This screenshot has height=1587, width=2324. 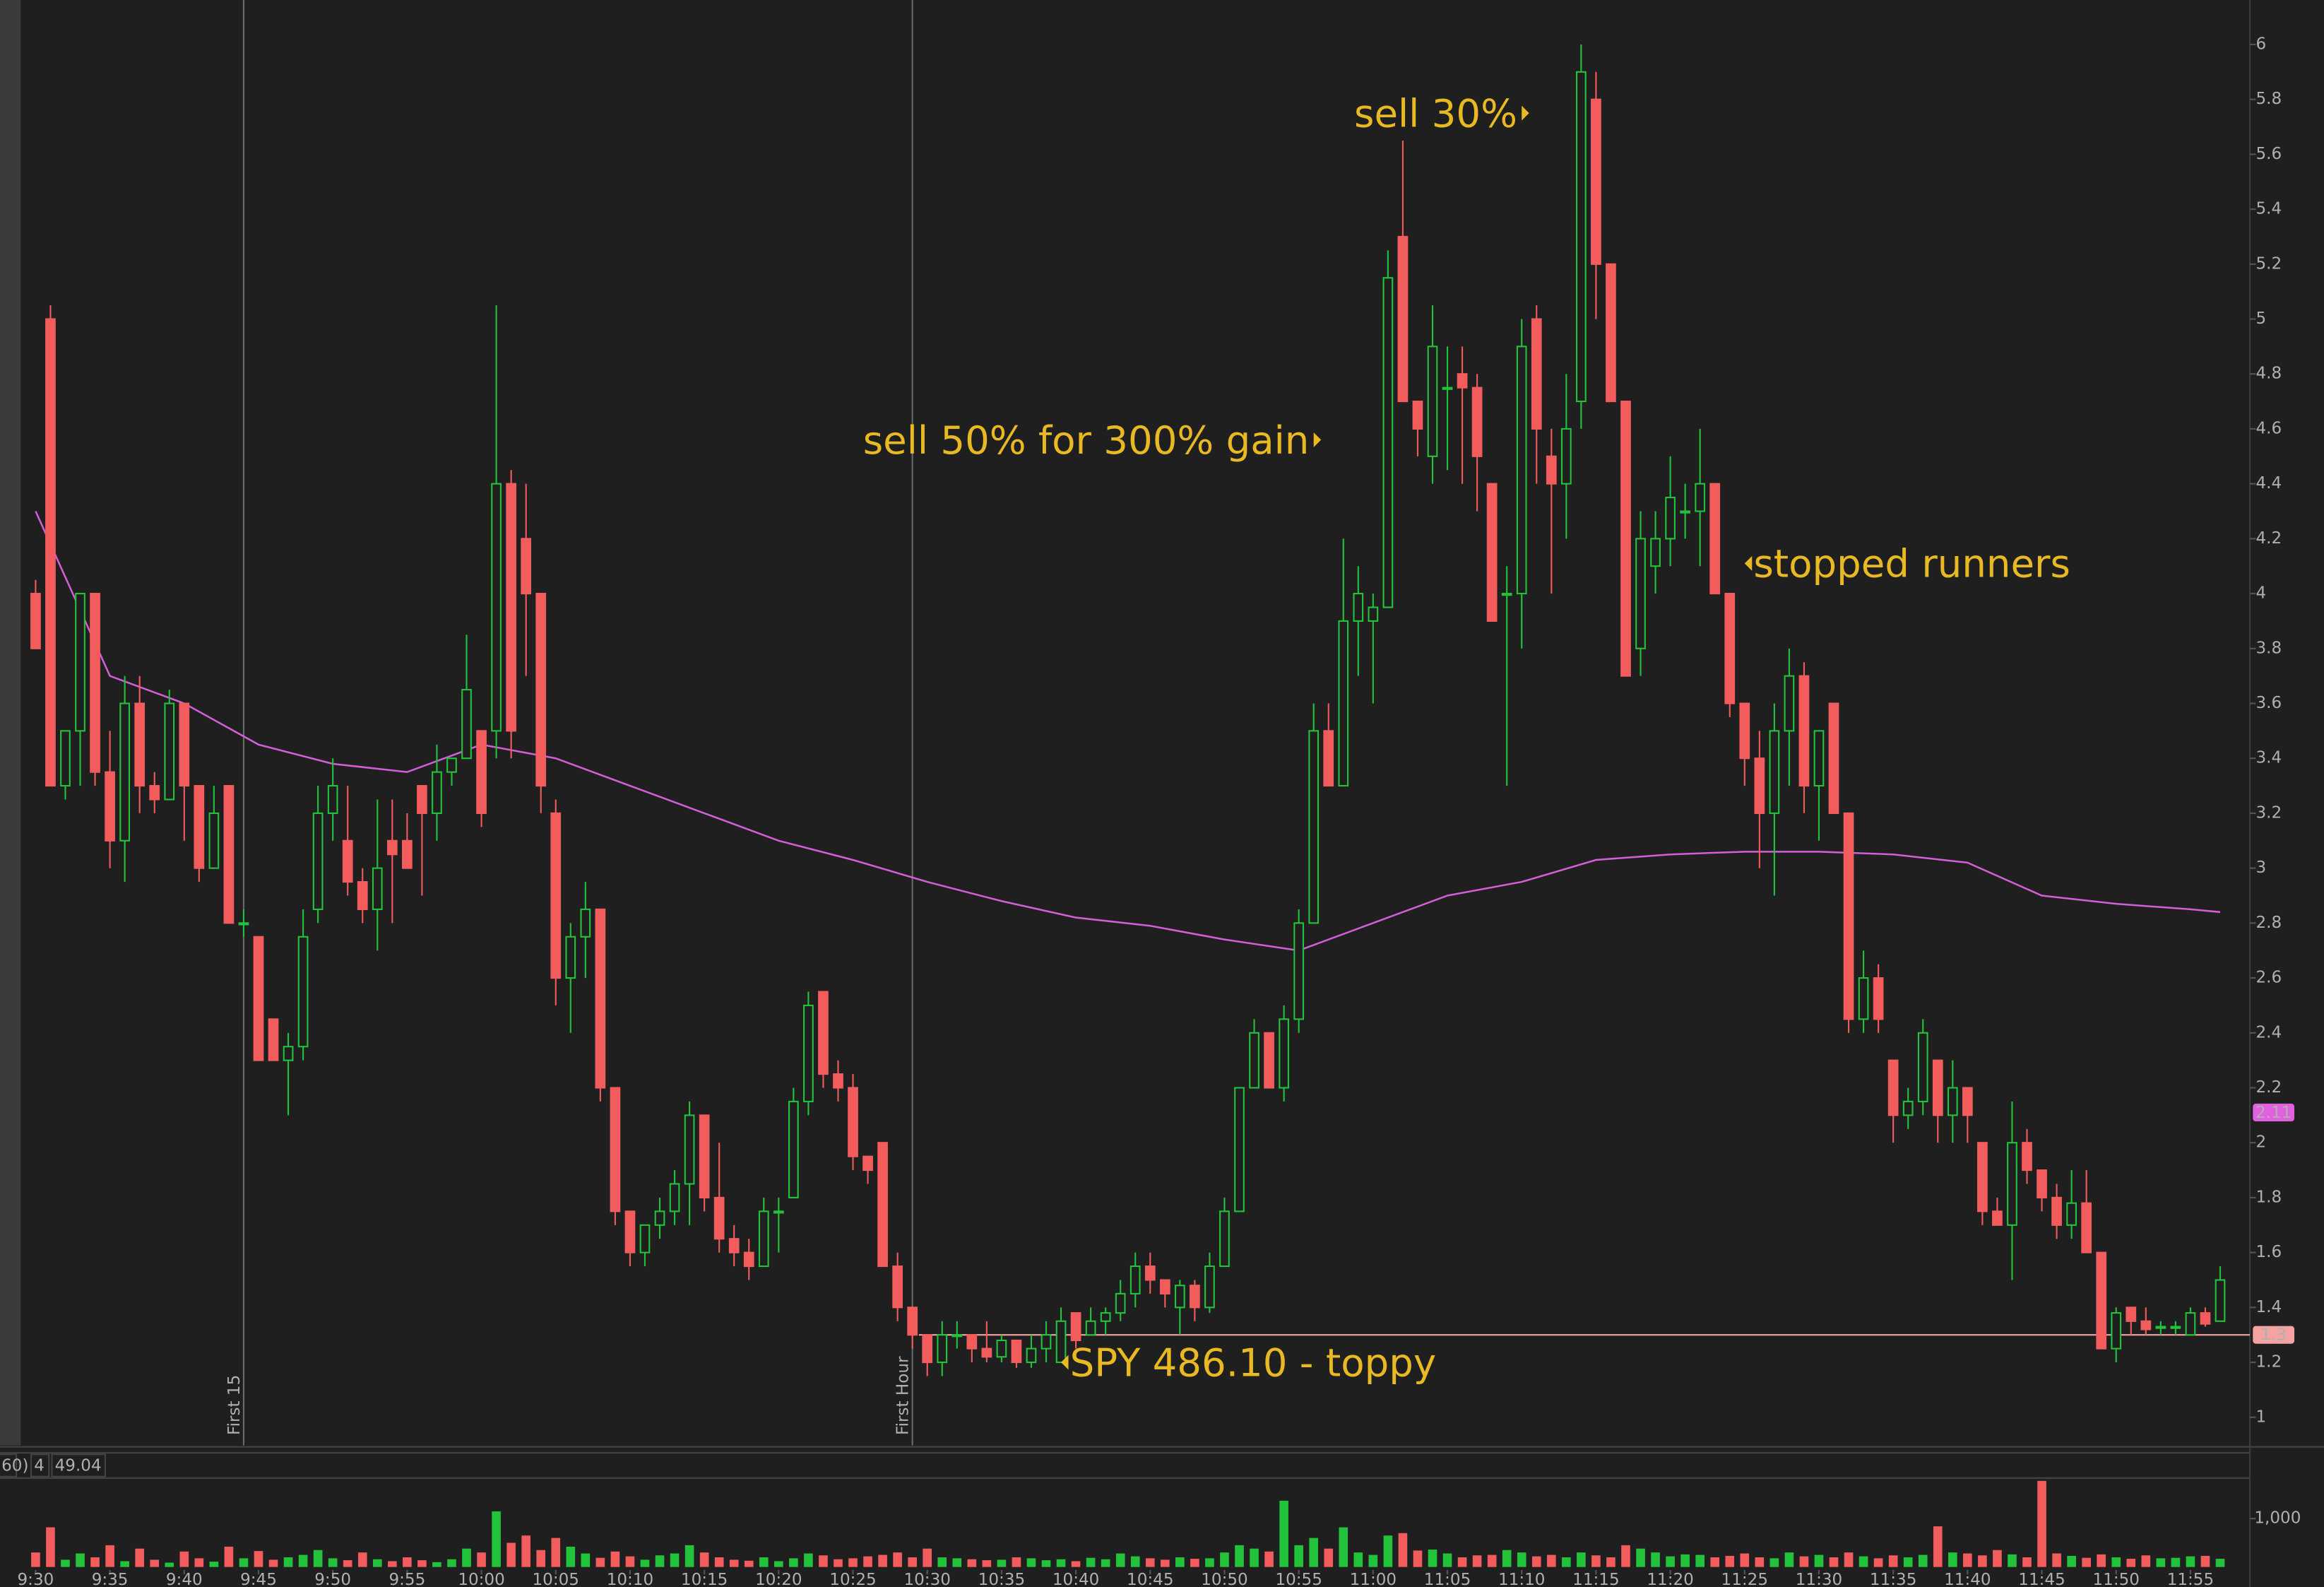 What do you see at coordinates (1224, 1579) in the screenshot?
I see `x-tick-label: 10:50` at bounding box center [1224, 1579].